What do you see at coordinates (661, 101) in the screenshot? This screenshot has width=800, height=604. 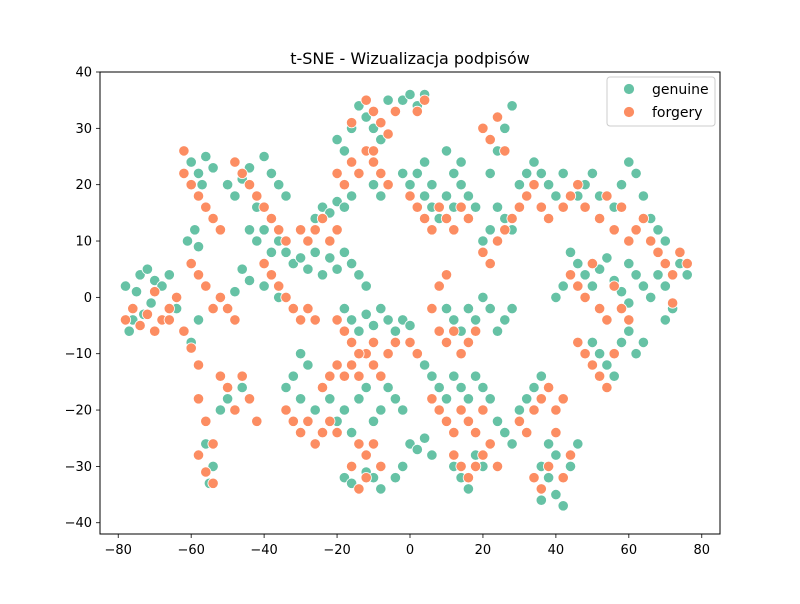 I see `legend: genuine forgery` at bounding box center [661, 101].